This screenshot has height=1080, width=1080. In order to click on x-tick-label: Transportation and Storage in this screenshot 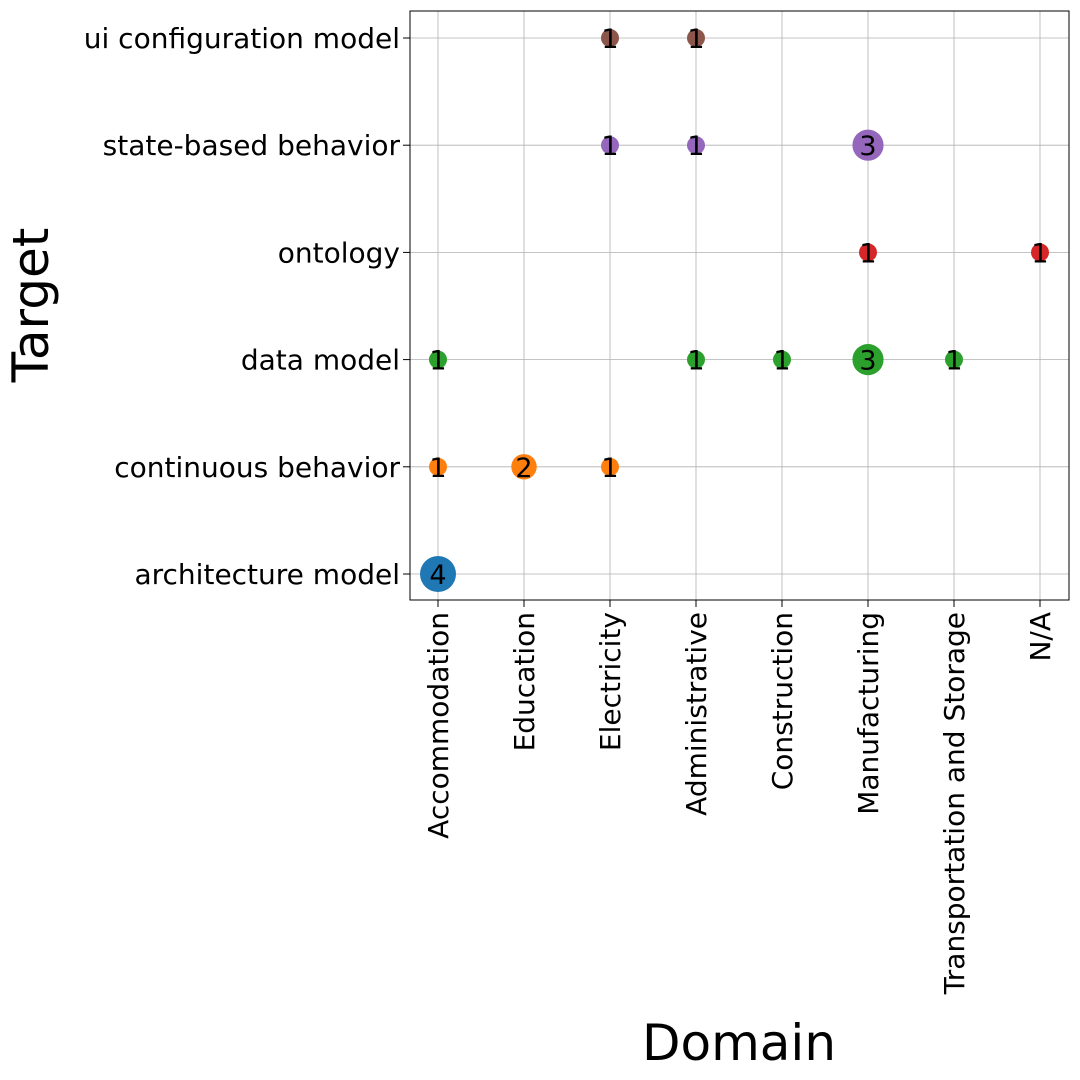, I will do `click(954, 803)`.